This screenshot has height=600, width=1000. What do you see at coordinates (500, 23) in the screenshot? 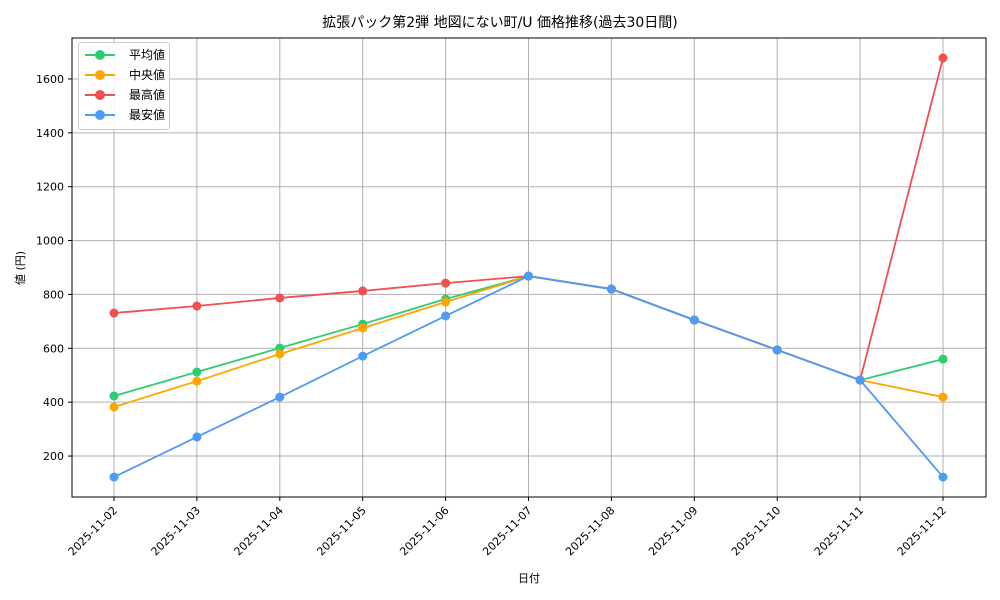
I see `chart-title: 拡張パック第2弾 地図にない町/U 価格推移(過去30日間)` at bounding box center [500, 23].